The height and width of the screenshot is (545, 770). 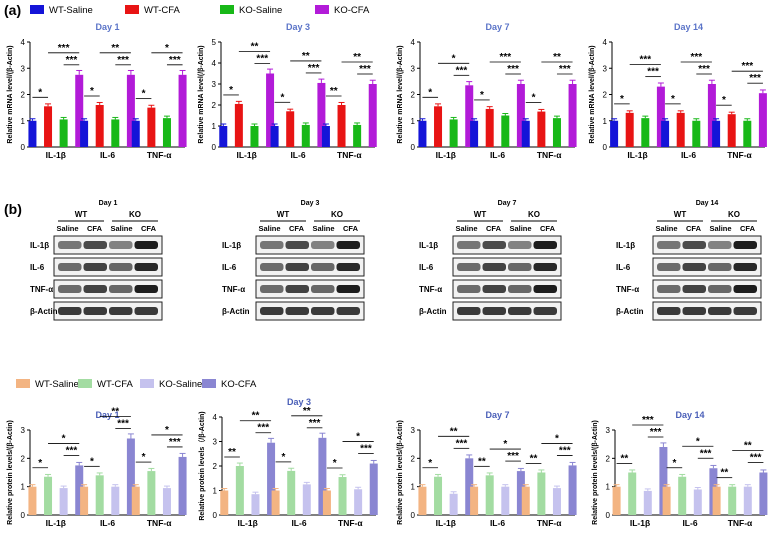 What do you see at coordinates (37, 267) in the screenshot?
I see `blot-row-label: IL-6` at bounding box center [37, 267].